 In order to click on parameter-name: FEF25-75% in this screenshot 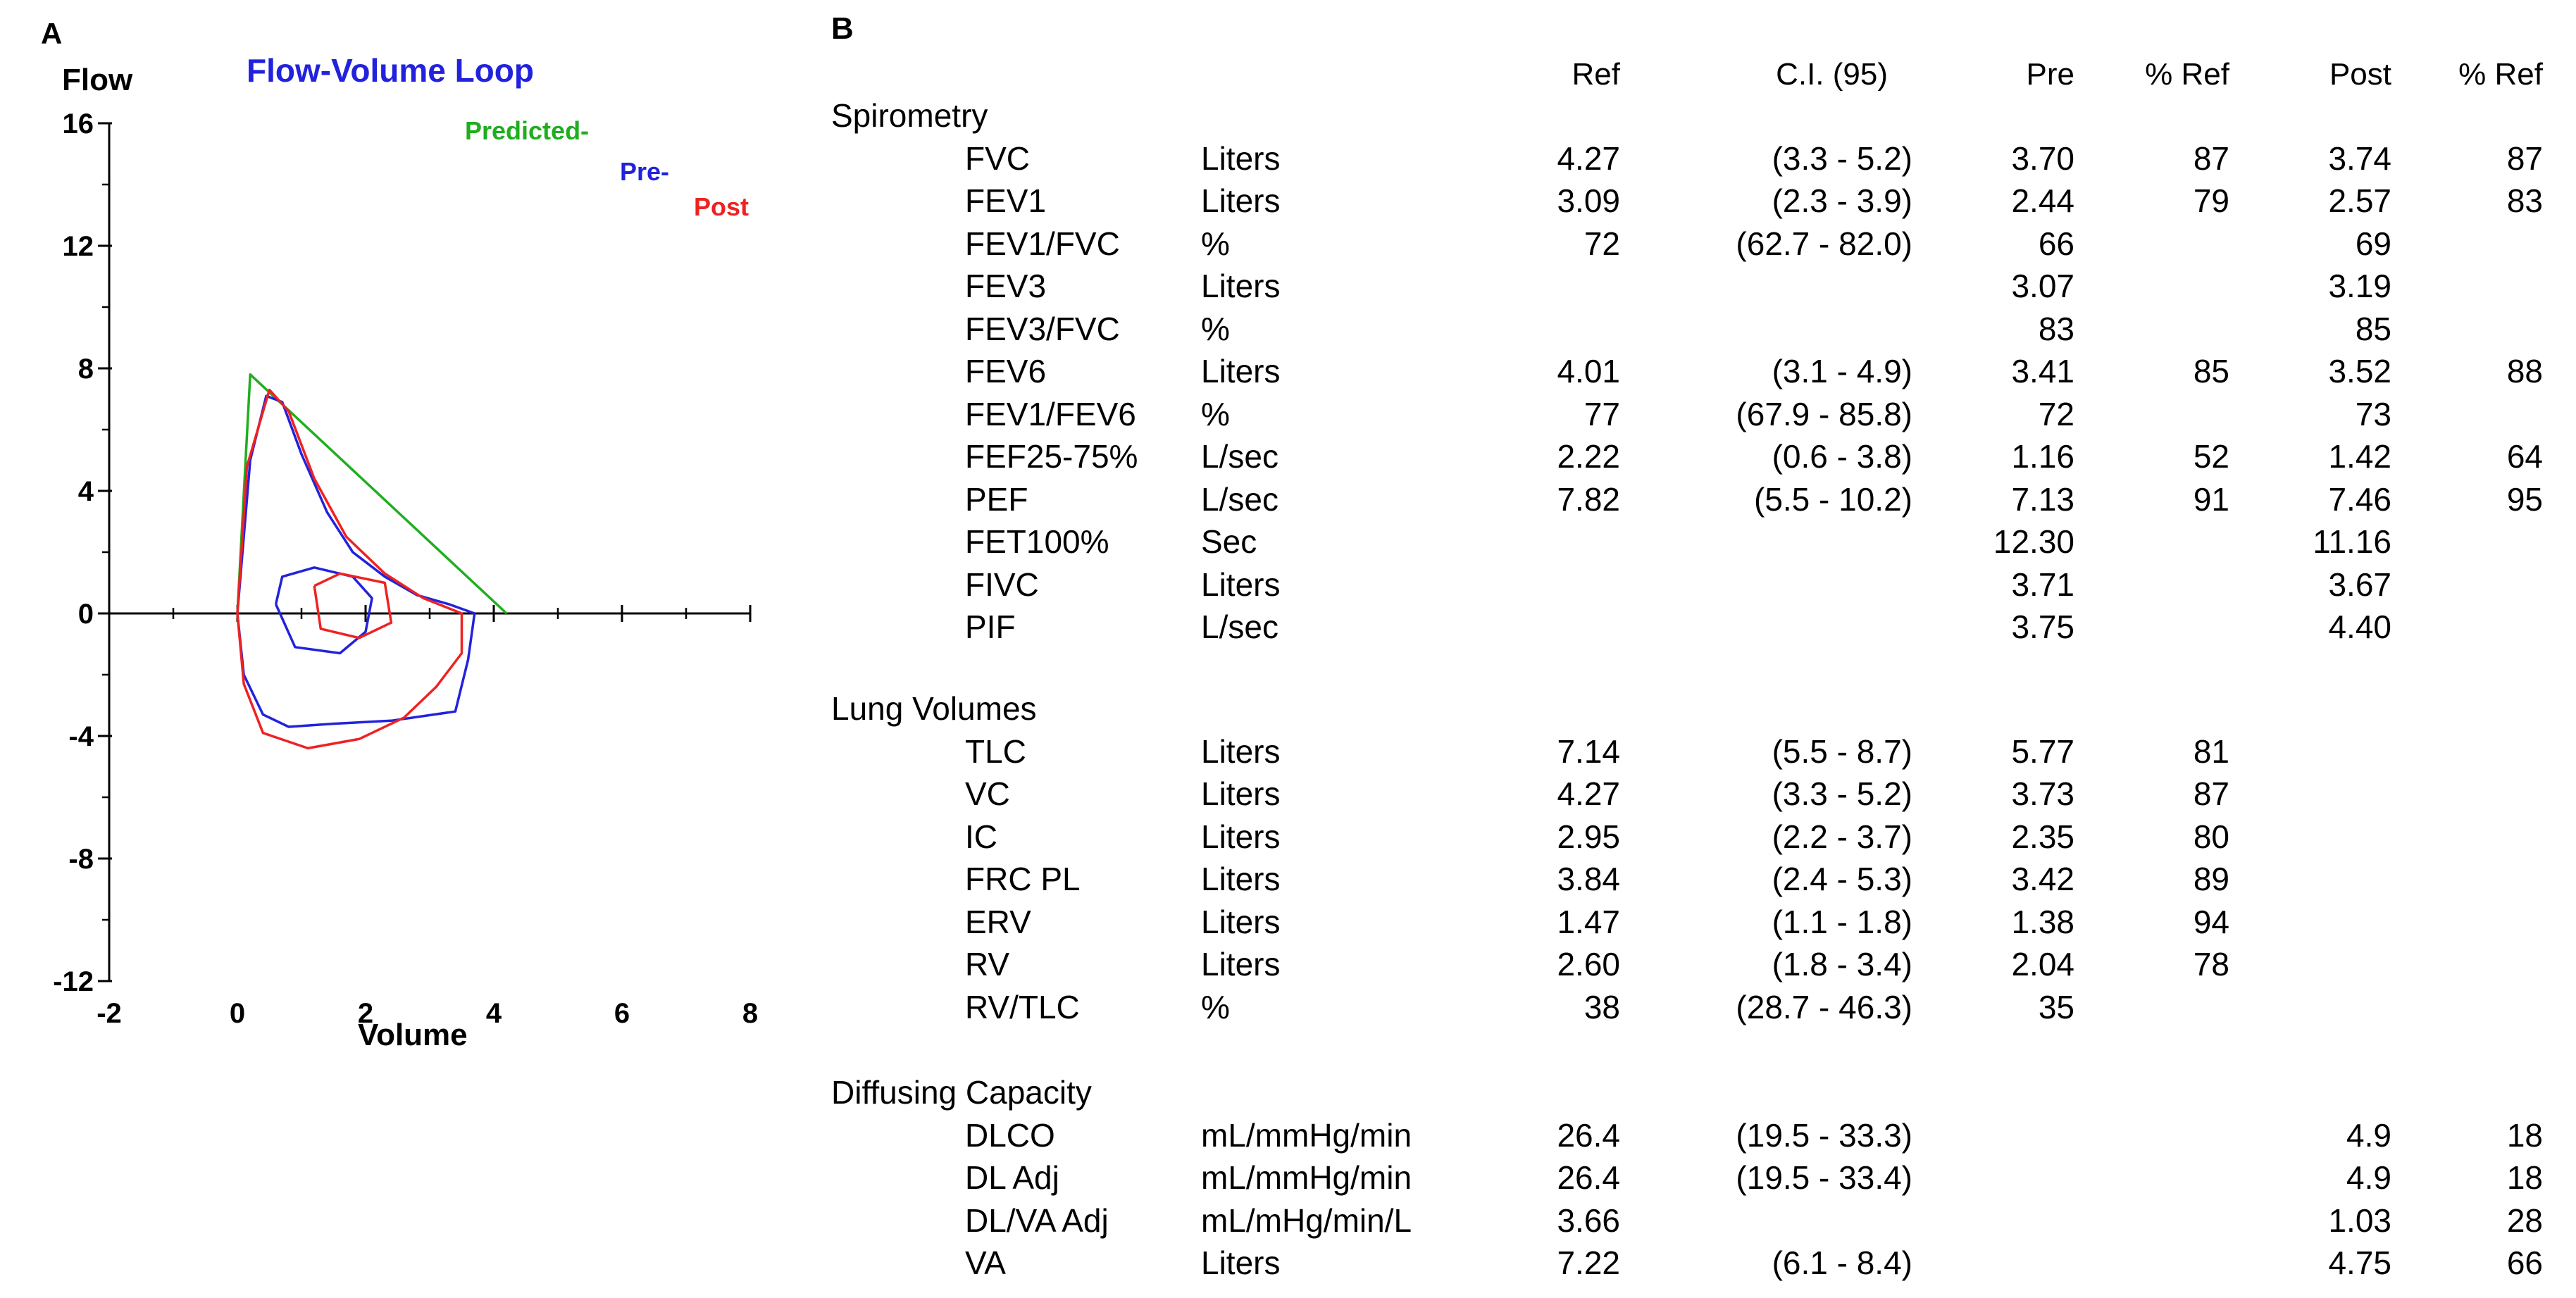, I will do `click(1051, 456)`.